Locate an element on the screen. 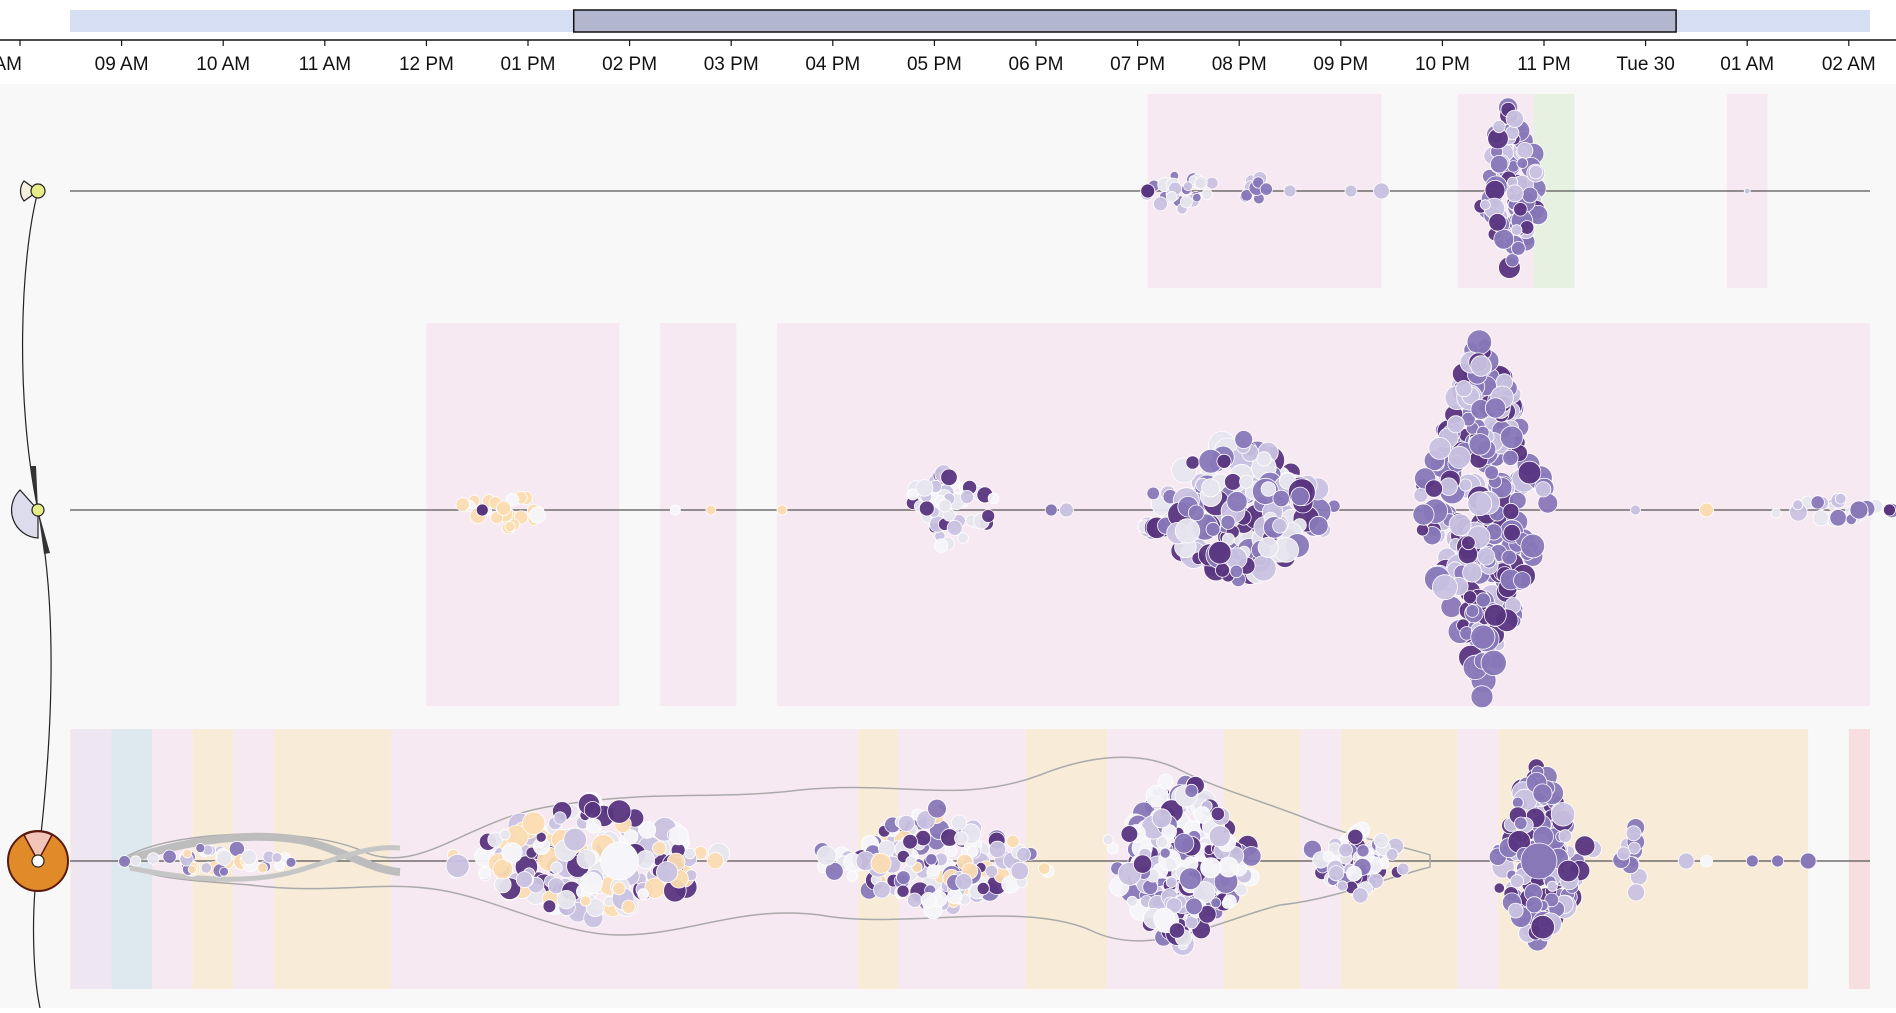 The width and height of the screenshot is (1896, 1013). minimap-brush-window is located at coordinates (1124, 21).